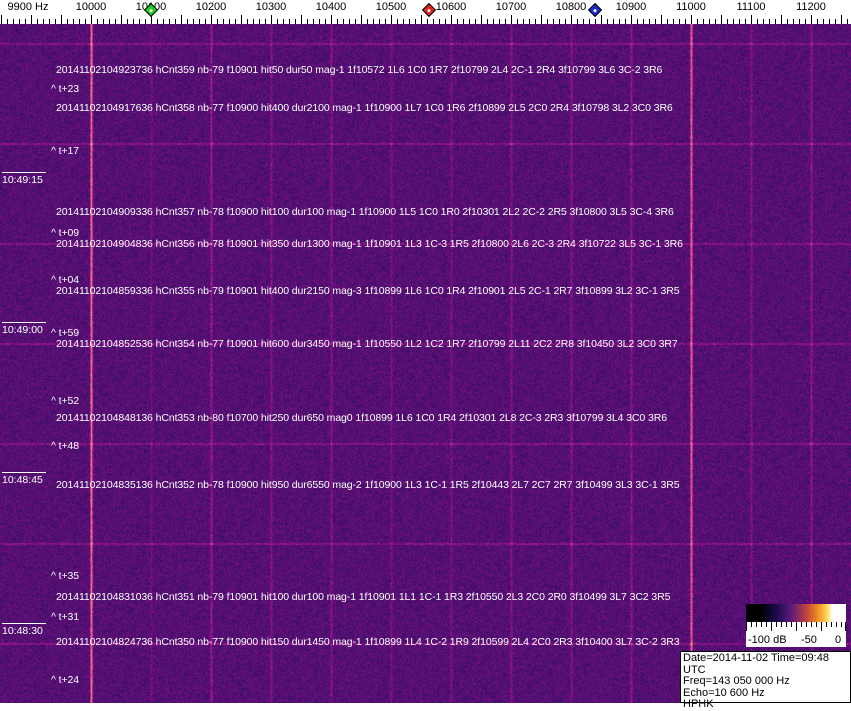  I want to click on interval-label: ^ t+35, so click(65, 576).